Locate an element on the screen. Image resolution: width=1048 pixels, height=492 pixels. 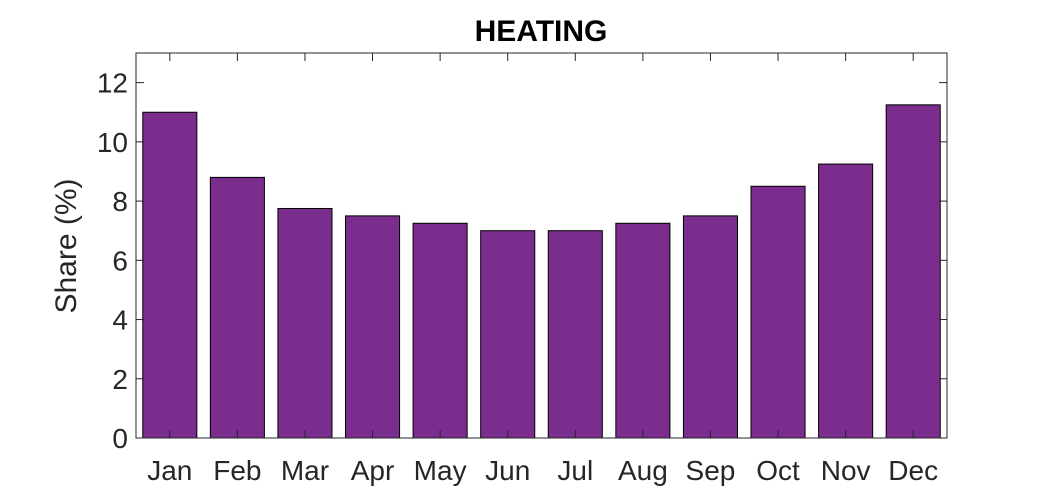
y-tick-label: 8 is located at coordinates (120, 201).